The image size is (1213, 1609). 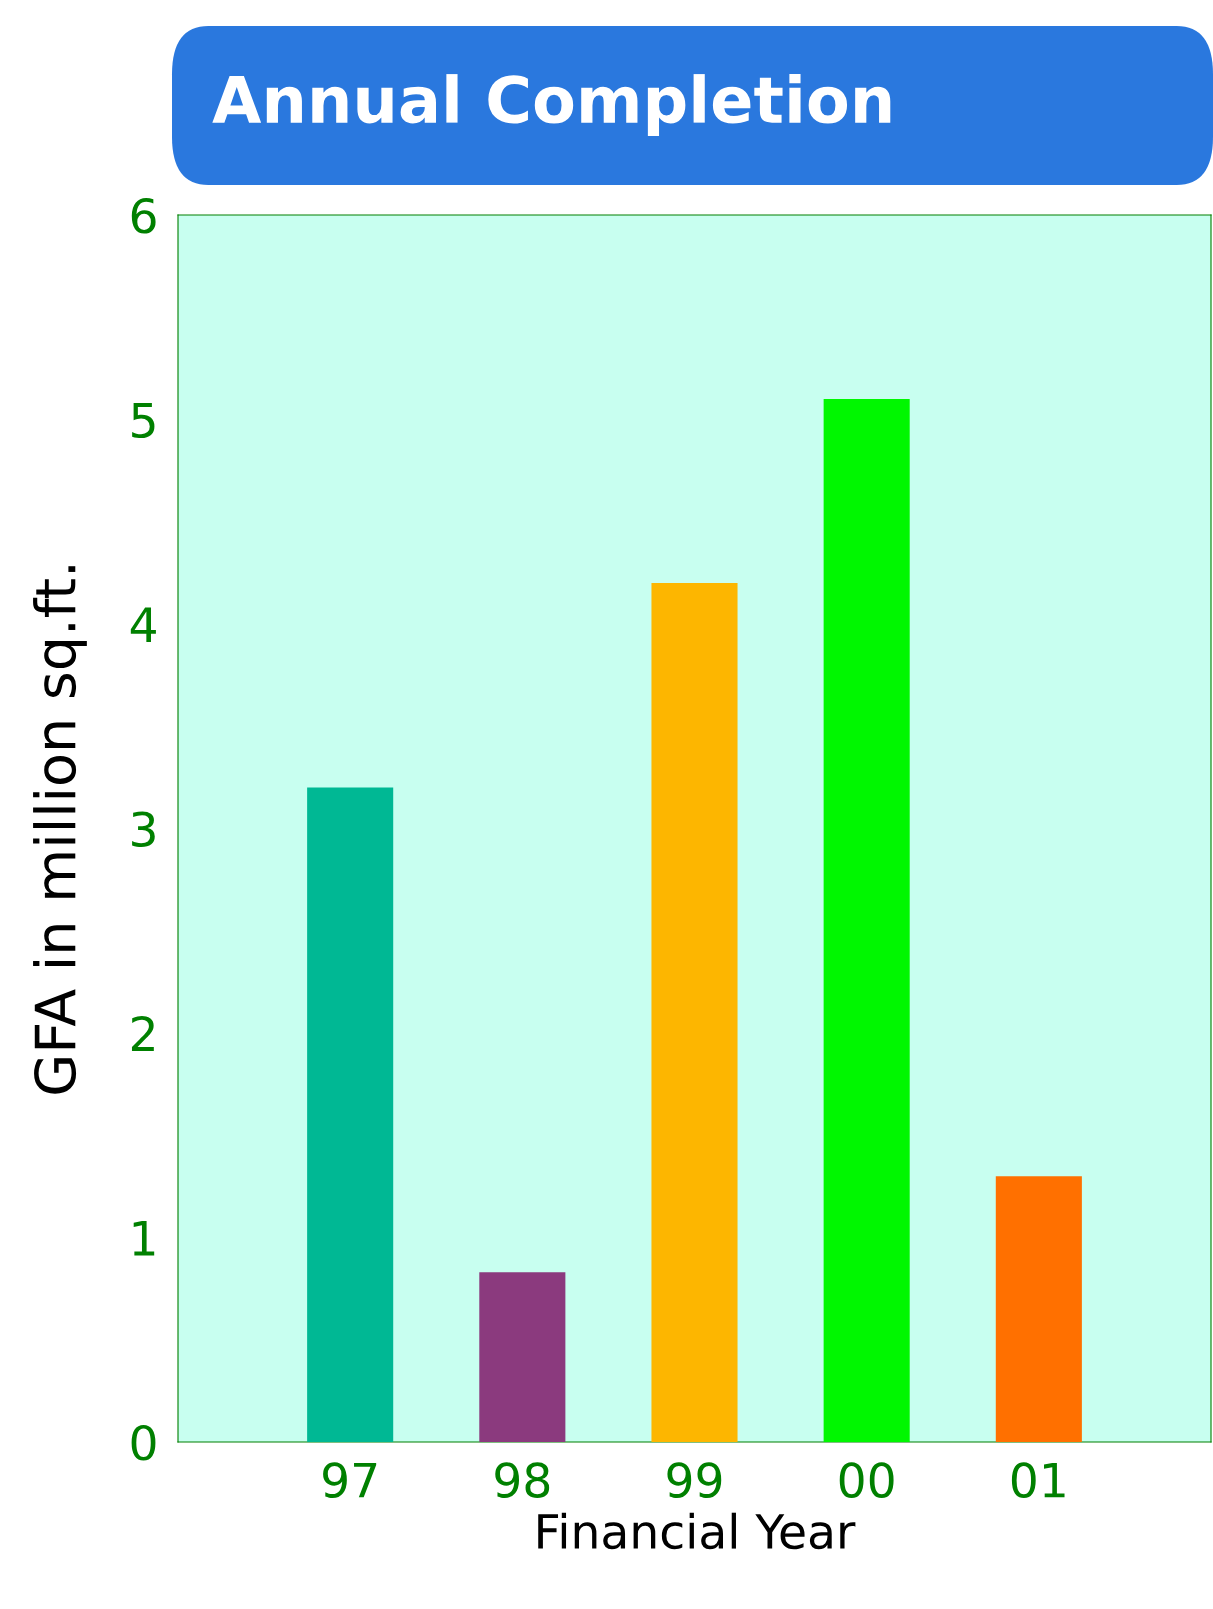 What do you see at coordinates (866, 1480) in the screenshot?
I see `x-tick-label: 00` at bounding box center [866, 1480].